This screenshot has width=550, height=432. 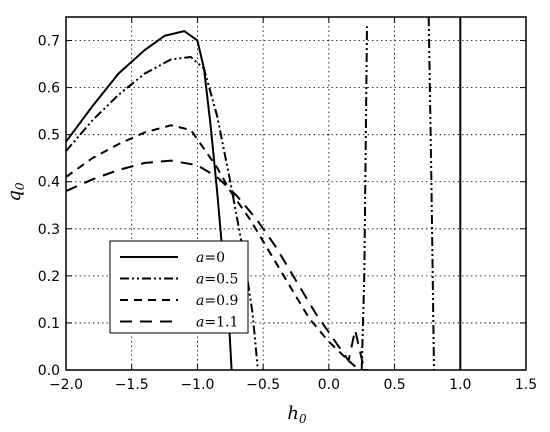 I want to click on y-tick-labels: 0.0 0.1 0.2 0.3 0.4 0.5 0.6 0.7, so click(x=49, y=206).